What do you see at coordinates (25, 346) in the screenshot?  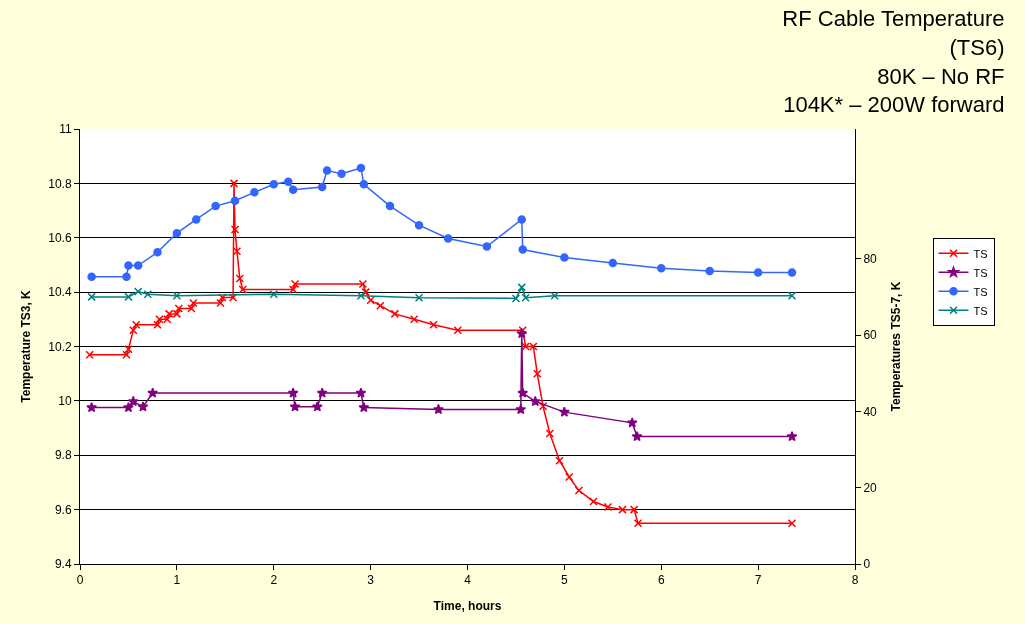 I see `y-axis-title: Temperature TS3, K` at bounding box center [25, 346].